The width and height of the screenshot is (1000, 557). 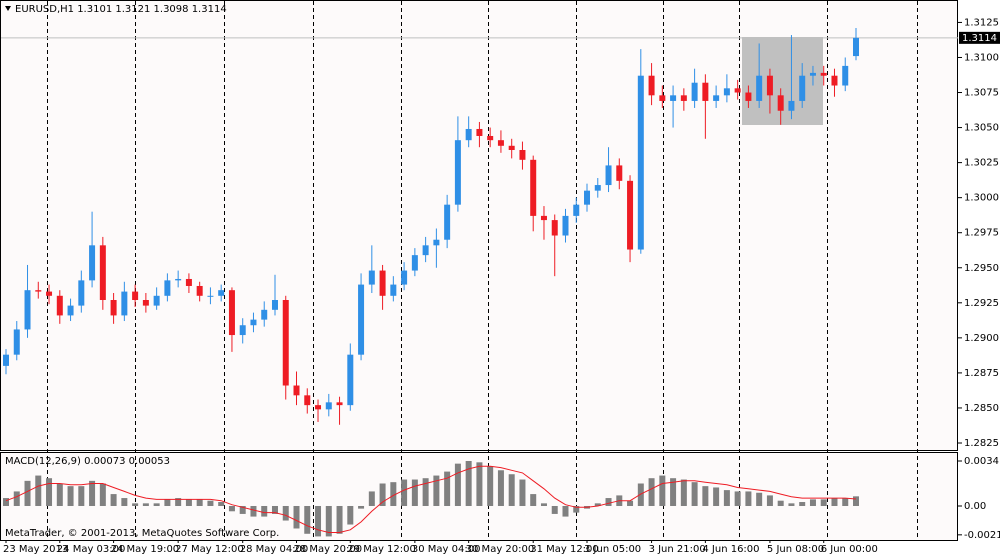 I want to click on y-tick-label: 1.2900, so click(x=981, y=338).